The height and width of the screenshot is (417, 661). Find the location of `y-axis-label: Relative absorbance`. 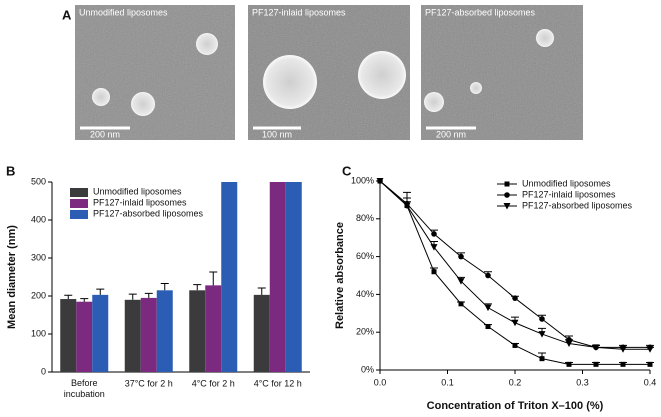

y-axis-label: Relative absorbance is located at coordinates (340, 275).